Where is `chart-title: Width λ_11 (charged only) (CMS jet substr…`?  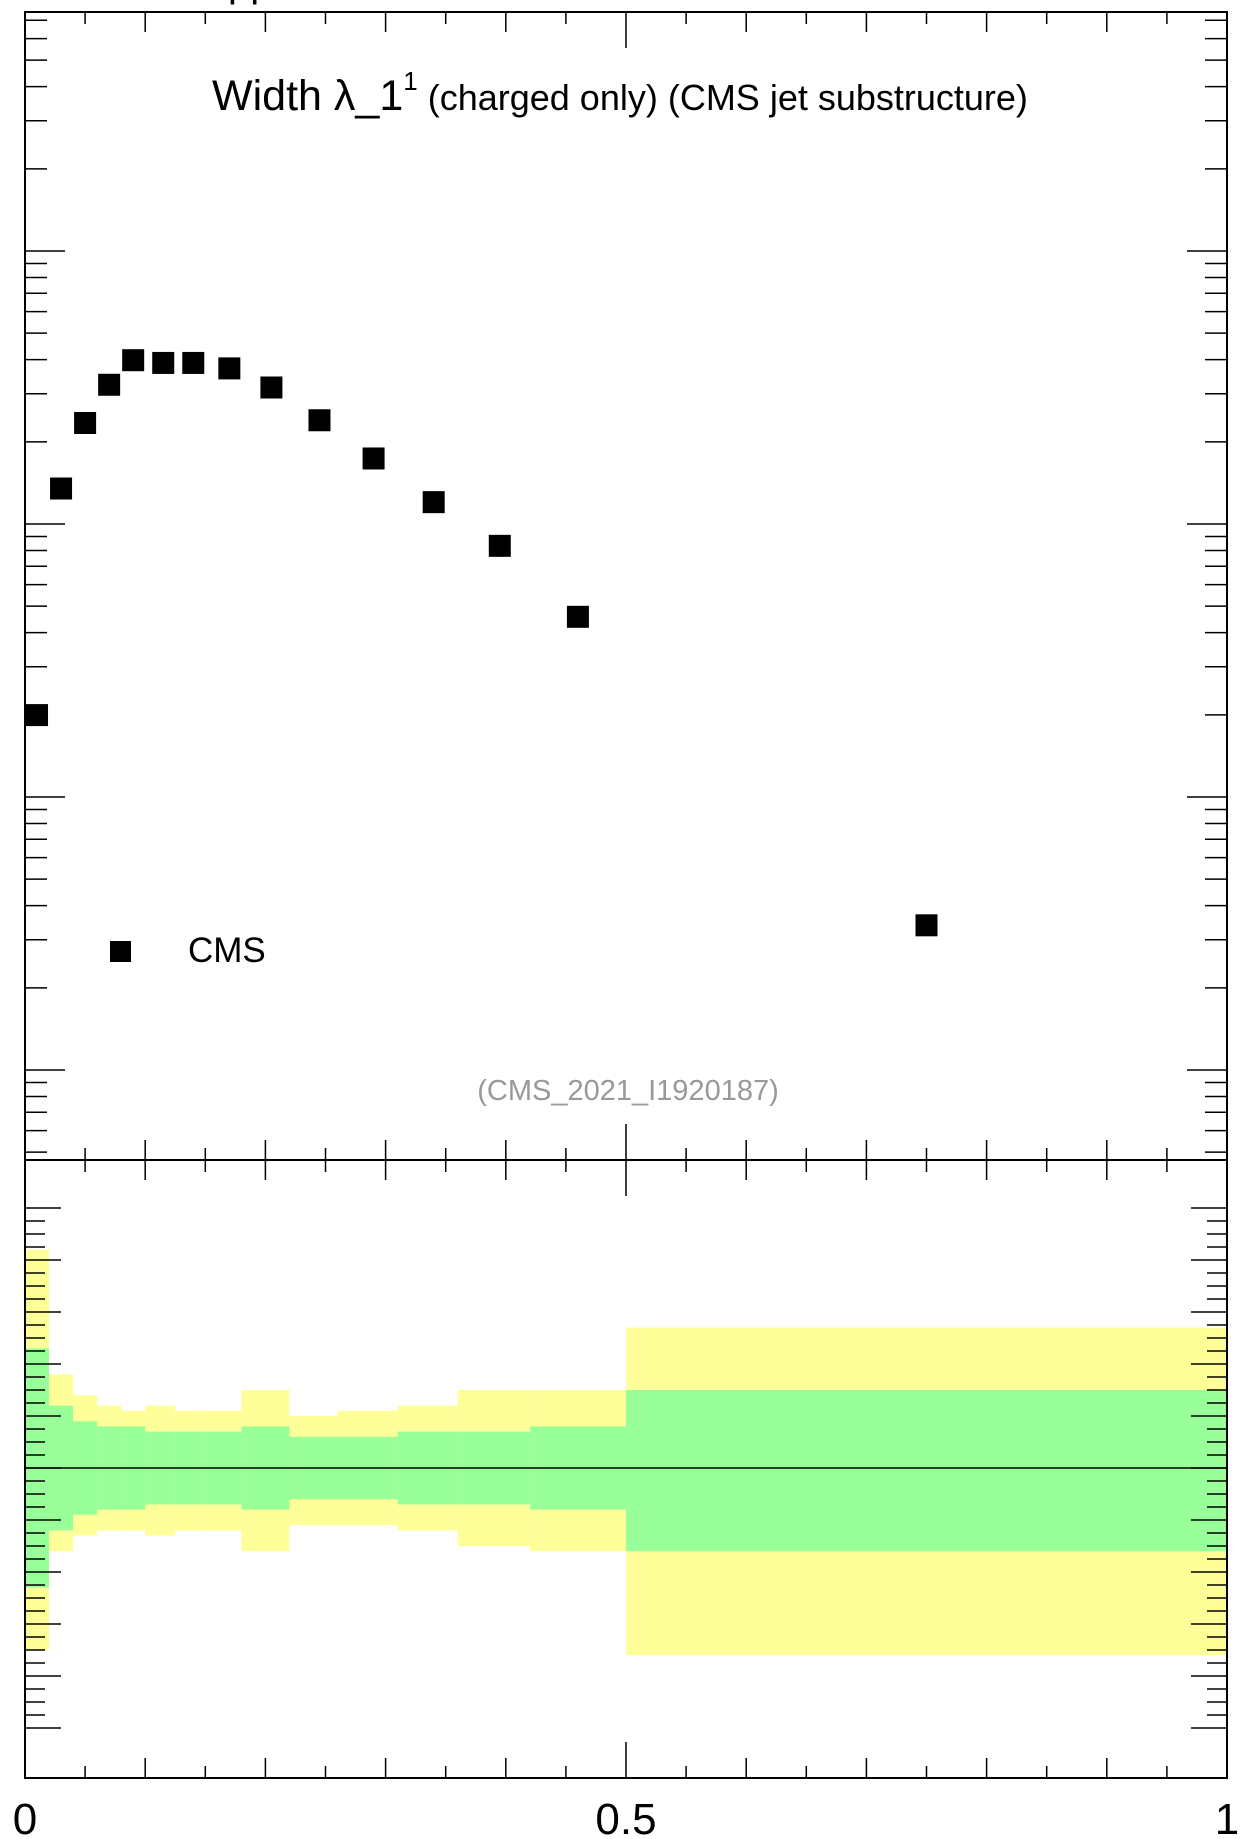
chart-title: Width λ_11 (charged only) (CMS jet substr… is located at coordinates (620, 93).